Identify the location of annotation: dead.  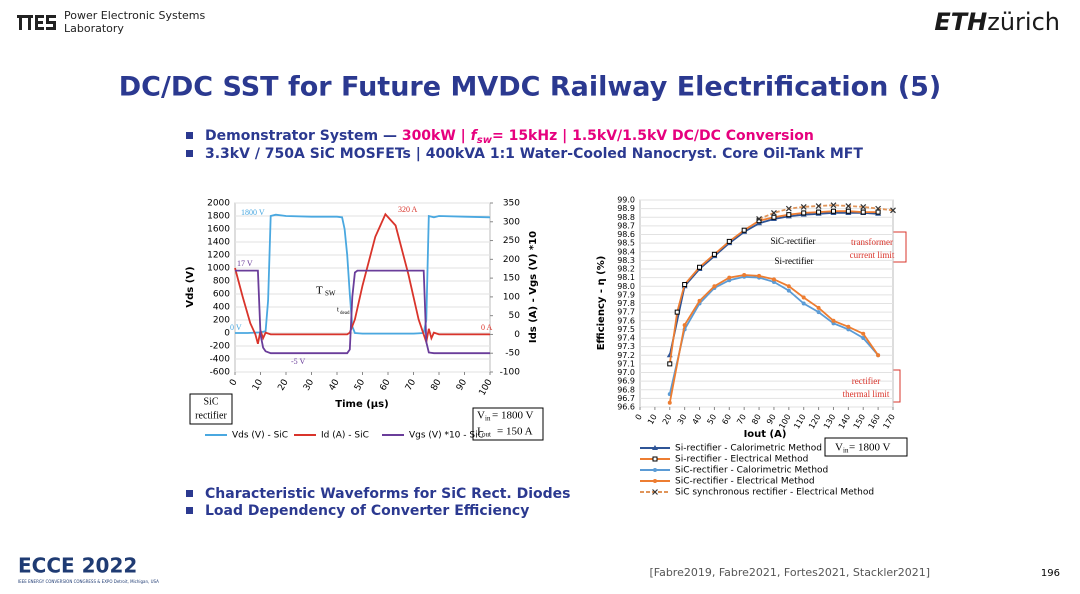
(345, 313).